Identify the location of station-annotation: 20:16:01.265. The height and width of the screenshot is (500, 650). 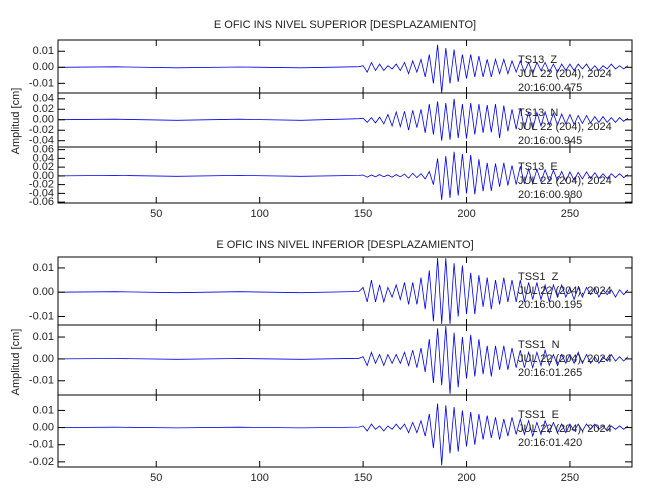
(550, 373).